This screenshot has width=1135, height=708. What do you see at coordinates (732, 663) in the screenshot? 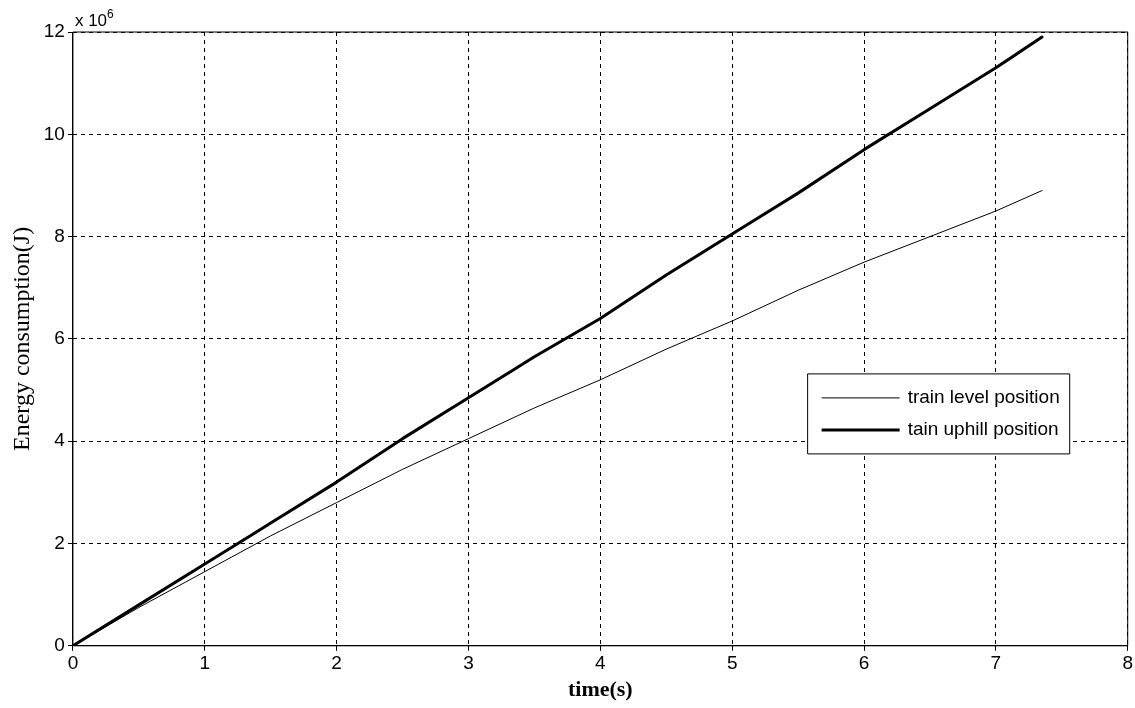
I see `x-tick-label: 5` at bounding box center [732, 663].